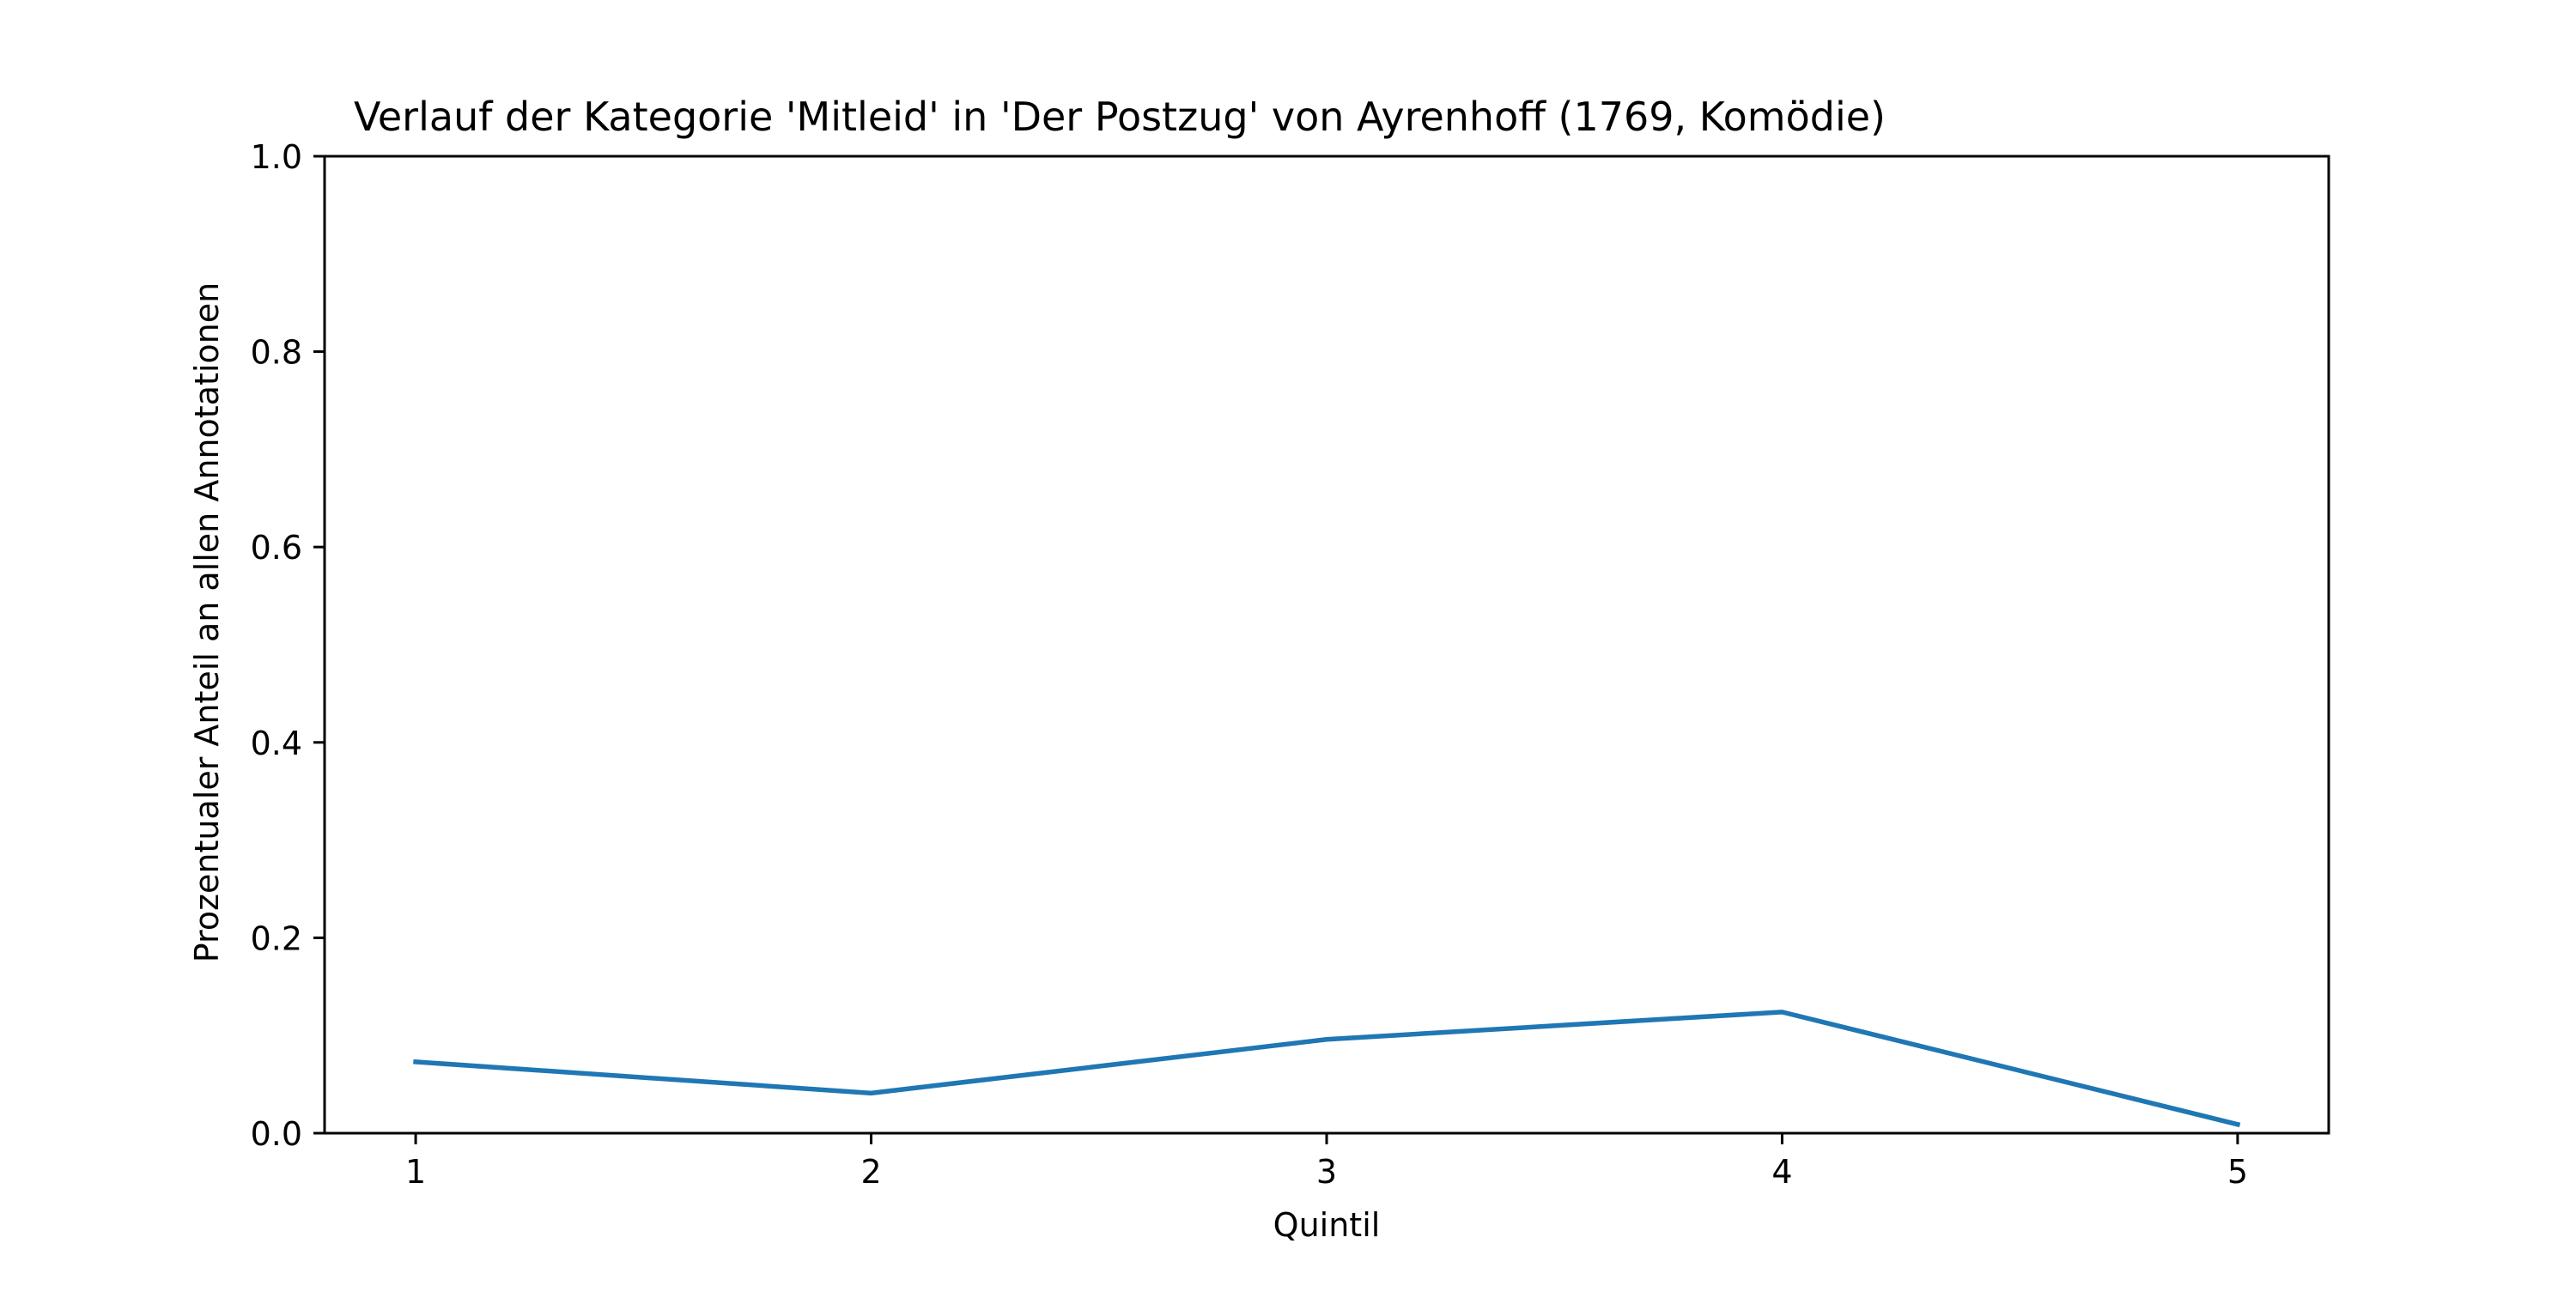 Image resolution: width=2576 pixels, height=1292 pixels. I want to click on x-tick-label: 1, so click(415, 1172).